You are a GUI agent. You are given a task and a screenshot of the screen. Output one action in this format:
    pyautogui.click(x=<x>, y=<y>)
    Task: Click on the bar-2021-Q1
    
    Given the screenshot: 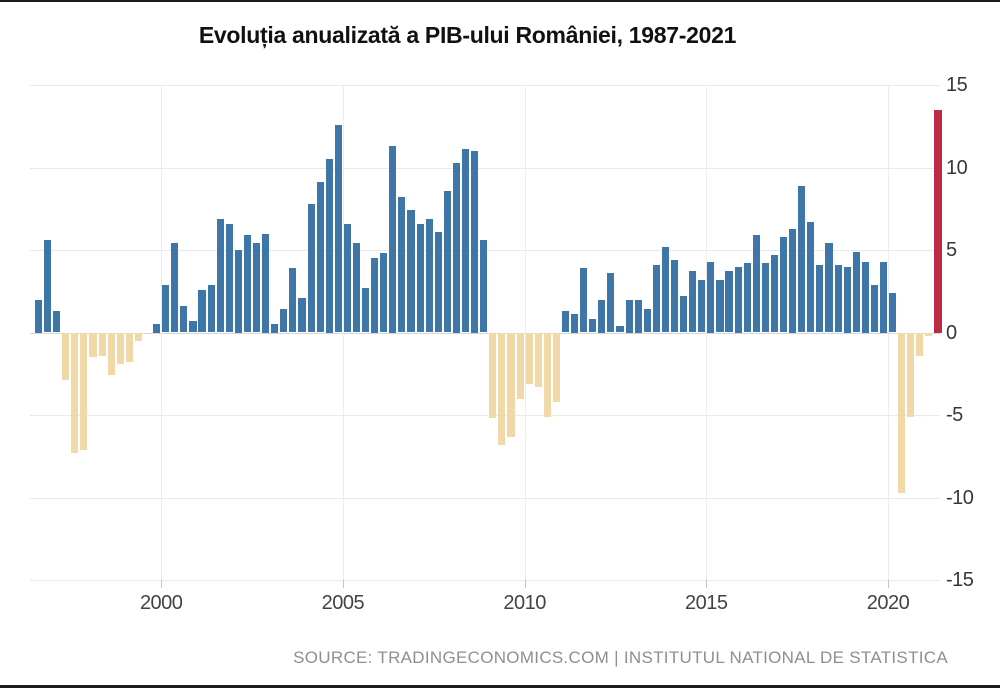 What is the action you would take?
    pyautogui.click(x=929, y=334)
    